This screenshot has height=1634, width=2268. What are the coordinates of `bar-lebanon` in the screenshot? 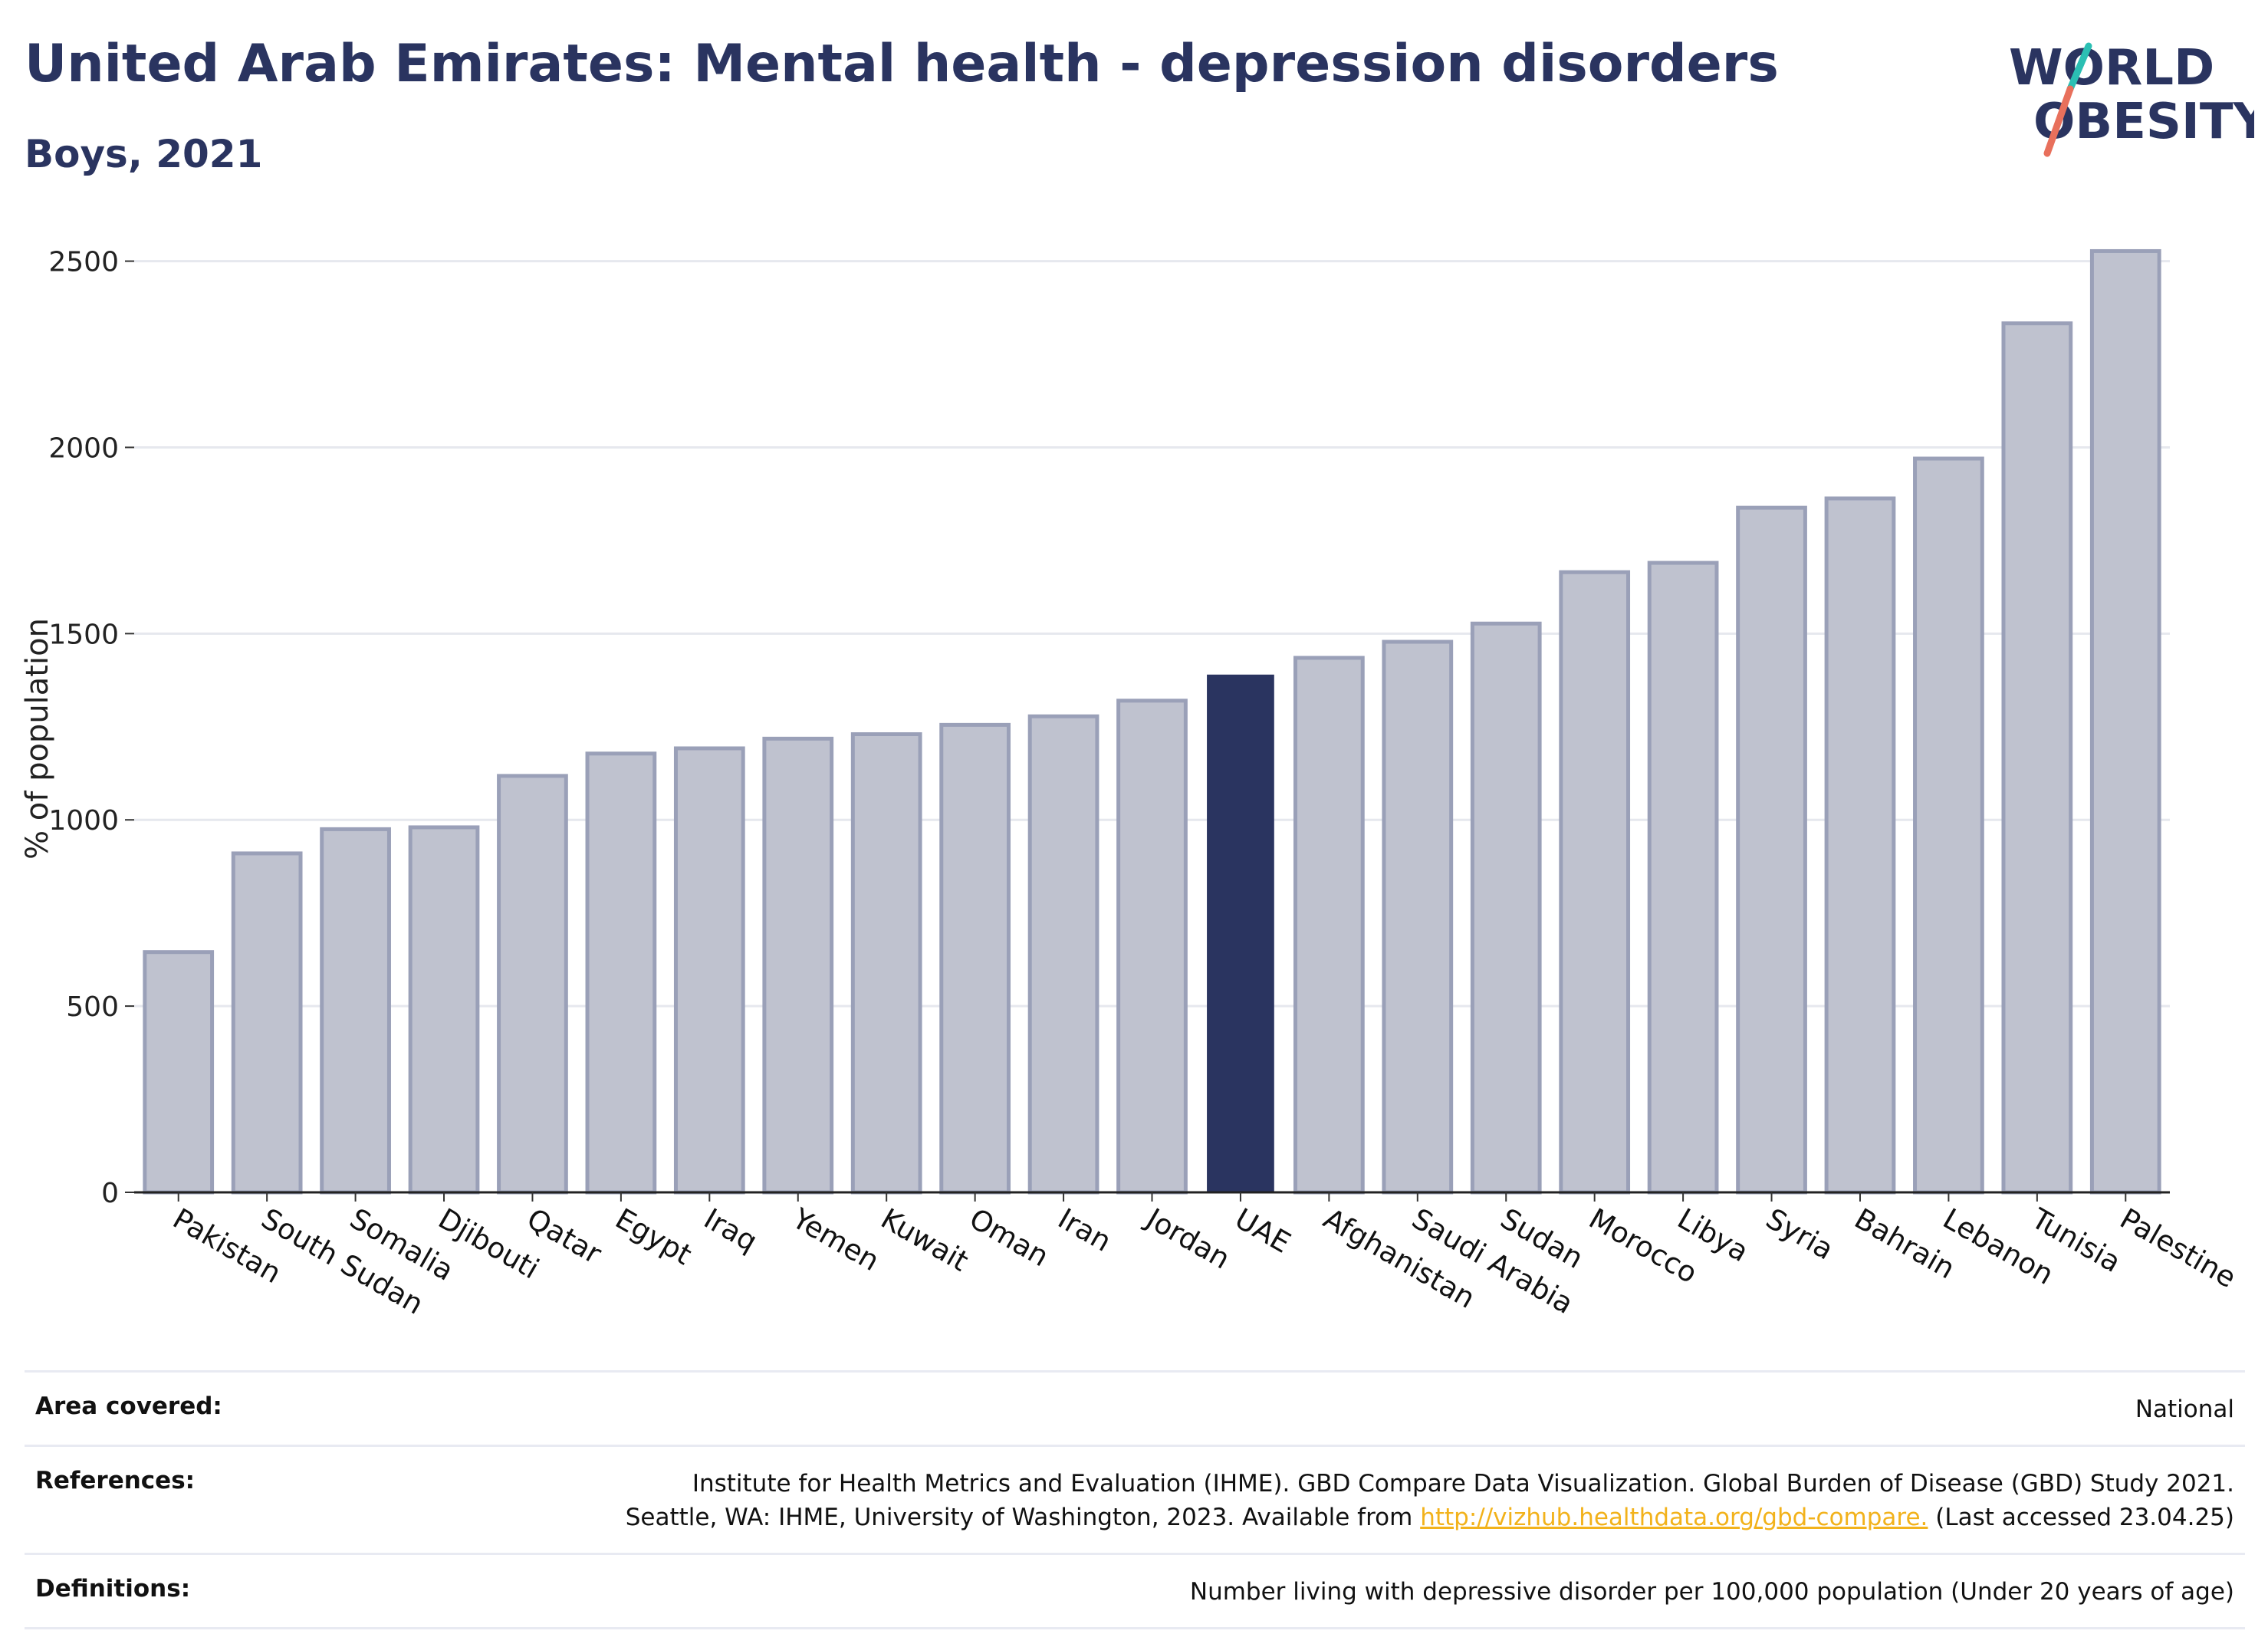 It's located at (1948, 826).